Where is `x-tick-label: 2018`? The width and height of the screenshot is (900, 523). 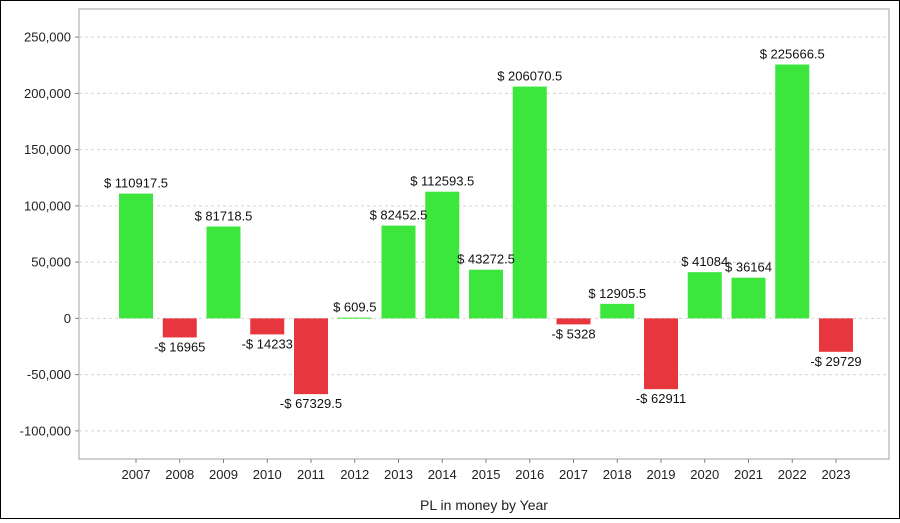 x-tick-label: 2018 is located at coordinates (617, 474).